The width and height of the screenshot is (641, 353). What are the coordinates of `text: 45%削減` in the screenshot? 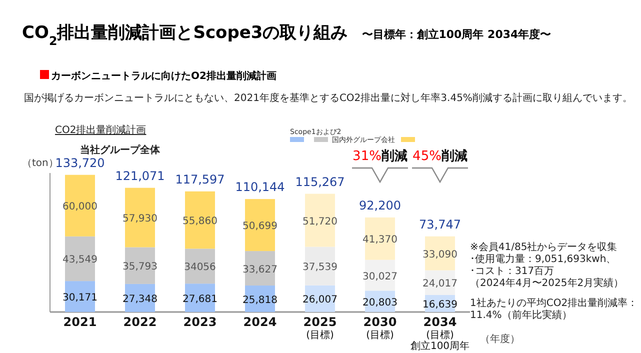 It's located at (440, 156).